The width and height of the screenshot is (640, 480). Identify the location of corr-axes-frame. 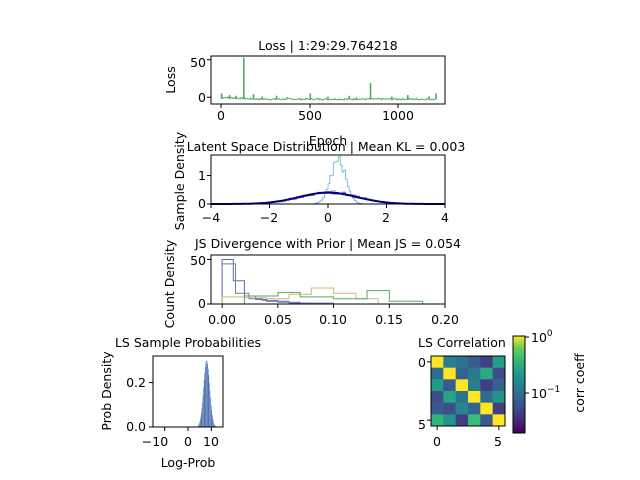
(468, 391).